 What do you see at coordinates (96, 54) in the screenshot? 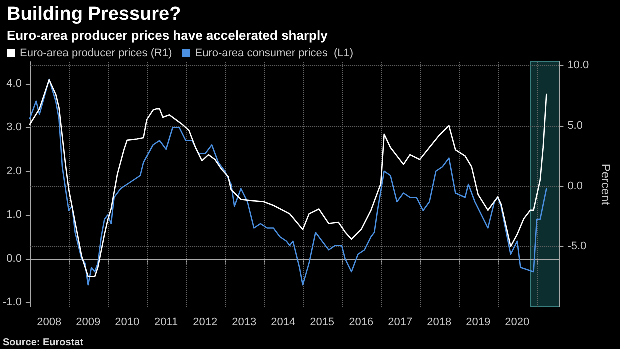
I see `legend-label: Euro-area producer prices (R1)` at bounding box center [96, 54].